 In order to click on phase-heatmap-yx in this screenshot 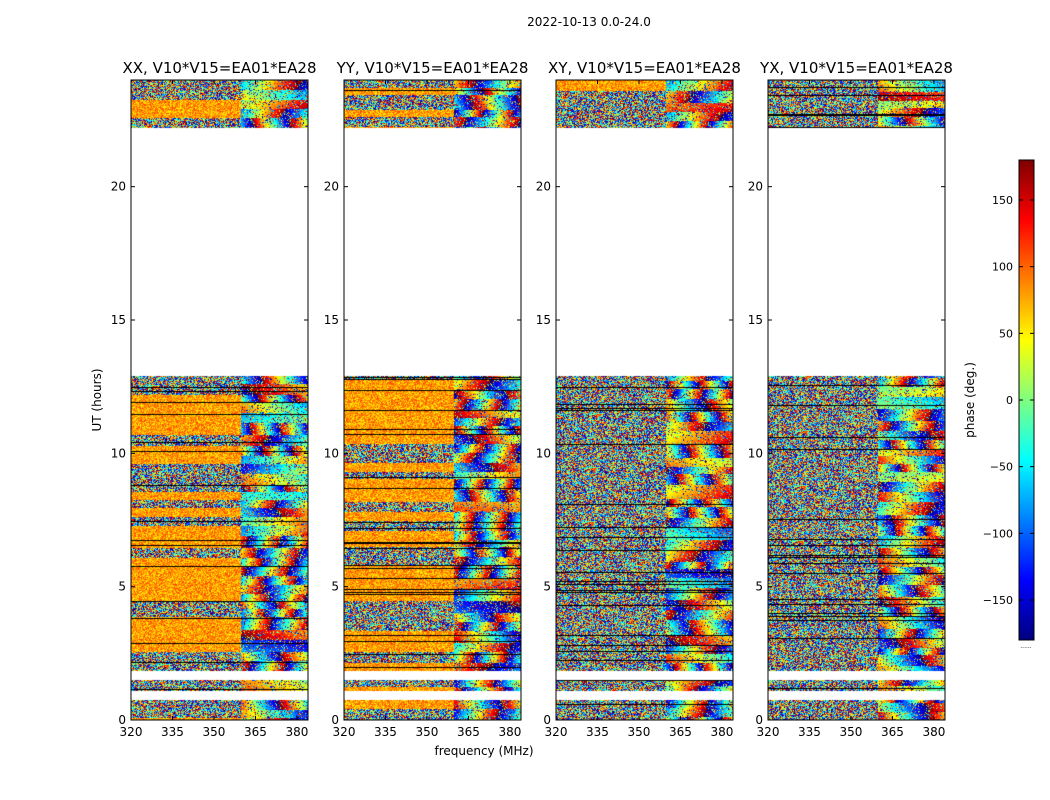, I will do `click(856, 400)`.